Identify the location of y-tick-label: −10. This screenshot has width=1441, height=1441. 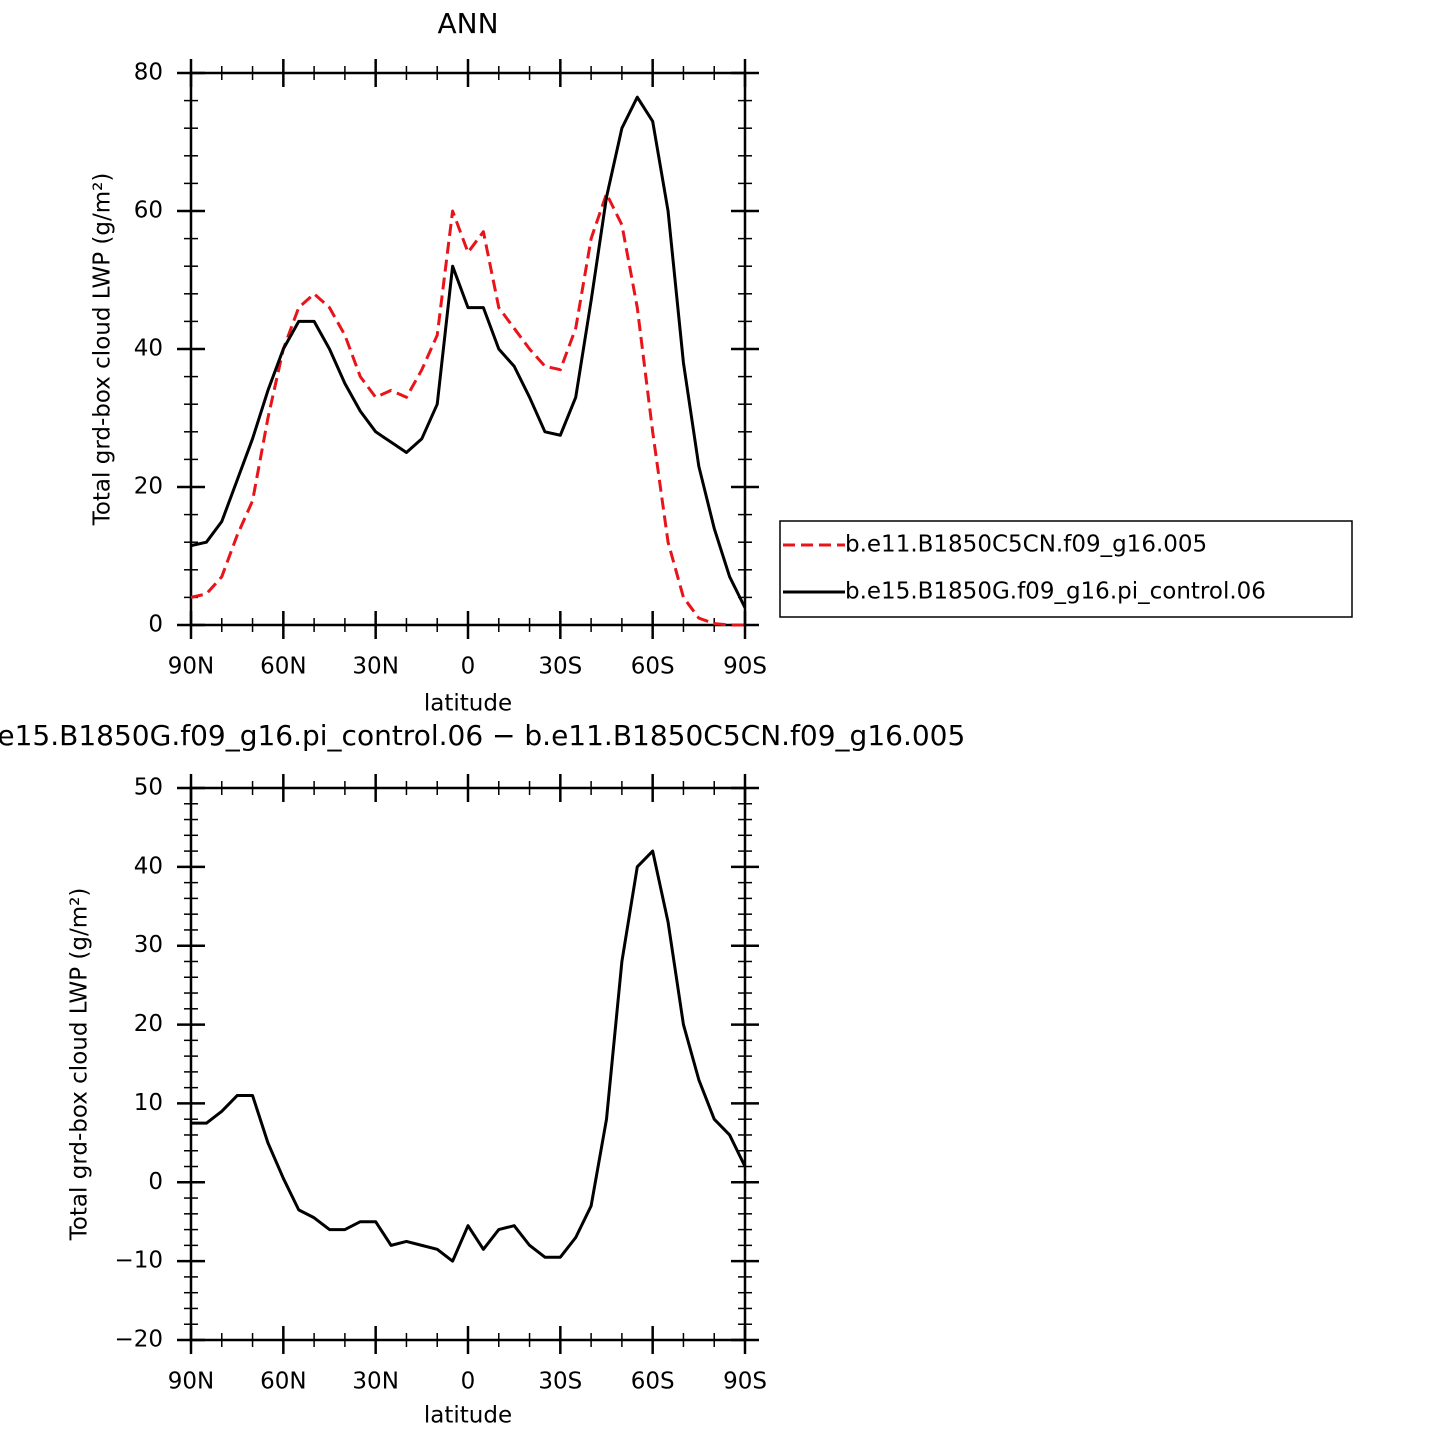
(138, 1261).